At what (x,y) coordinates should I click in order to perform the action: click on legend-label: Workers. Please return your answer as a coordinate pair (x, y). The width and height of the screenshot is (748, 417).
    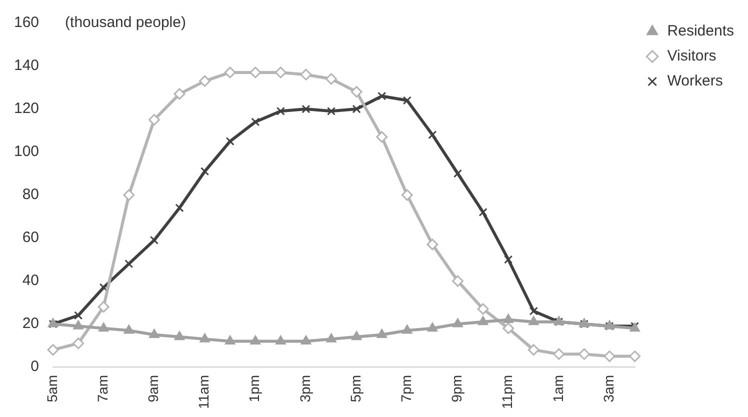
    Looking at the image, I should click on (695, 81).